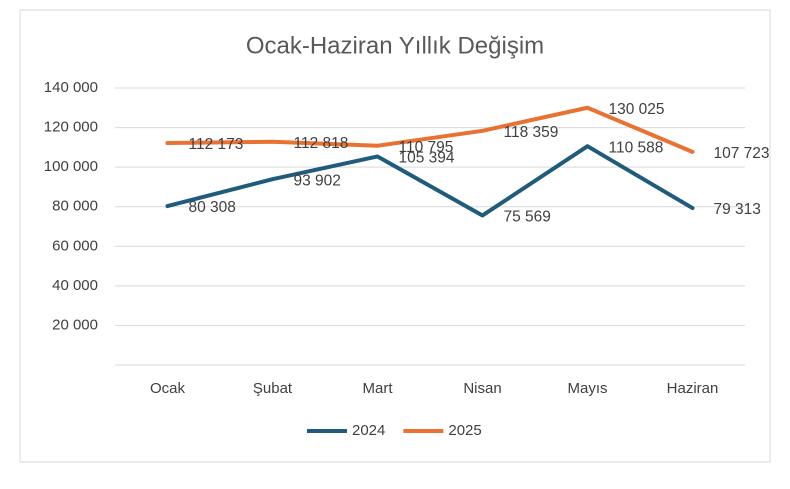 This screenshot has width=790, height=489. What do you see at coordinates (531, 132) in the screenshot?
I see `data-label: 118 359` at bounding box center [531, 132].